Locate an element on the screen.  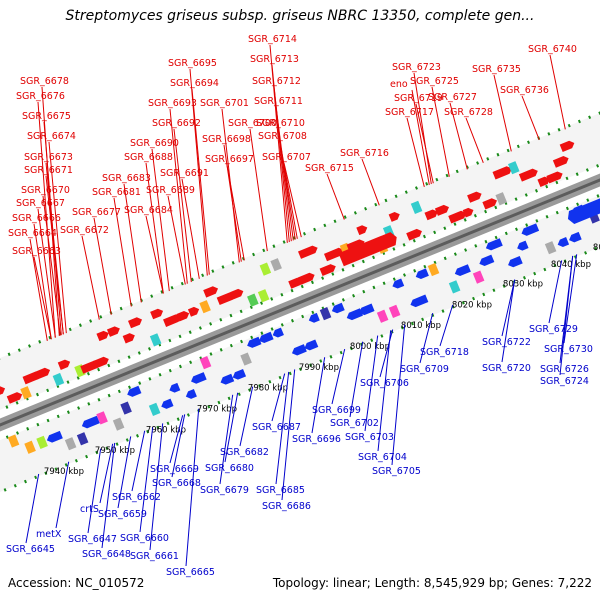
scale-label: 8020 kbp is located at coordinates (472, 305).